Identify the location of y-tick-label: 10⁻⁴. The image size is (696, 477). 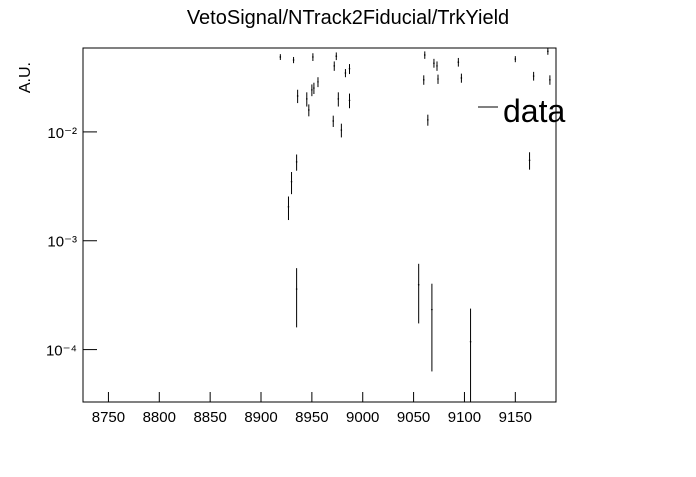
(61, 351).